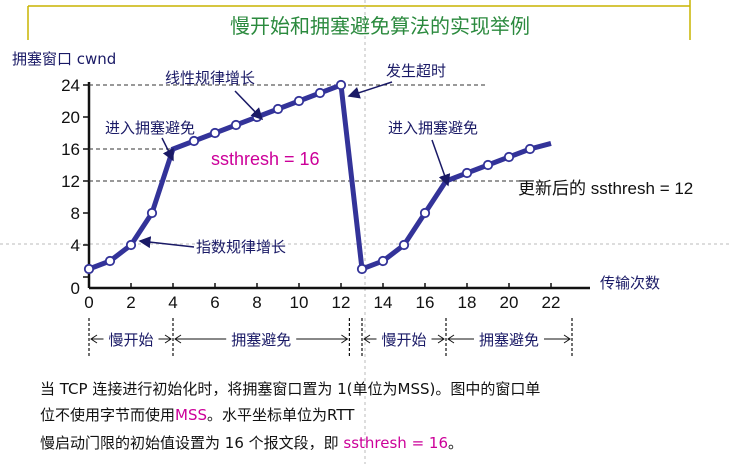  Describe the element at coordinates (70, 181) in the screenshot. I see `y-tick-label: 12` at that location.